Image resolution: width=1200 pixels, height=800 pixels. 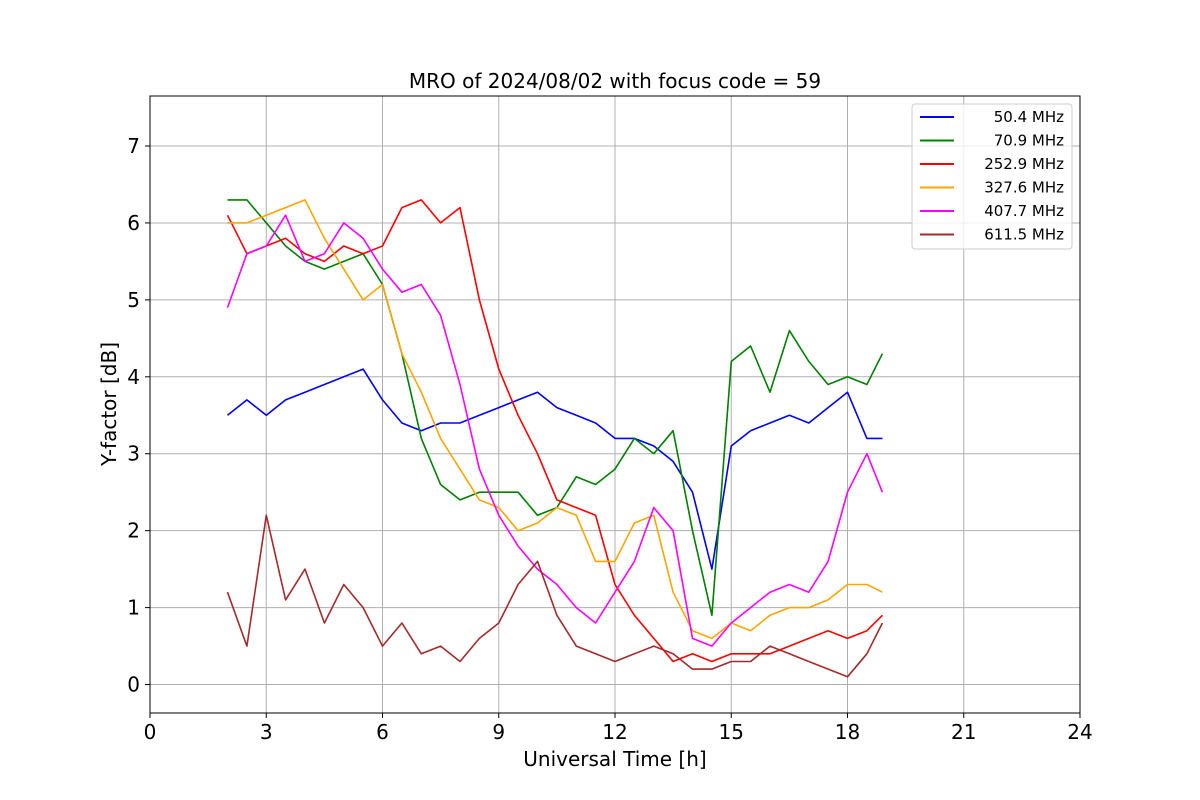 I want to click on y-tick-label: 0, so click(x=133, y=685).